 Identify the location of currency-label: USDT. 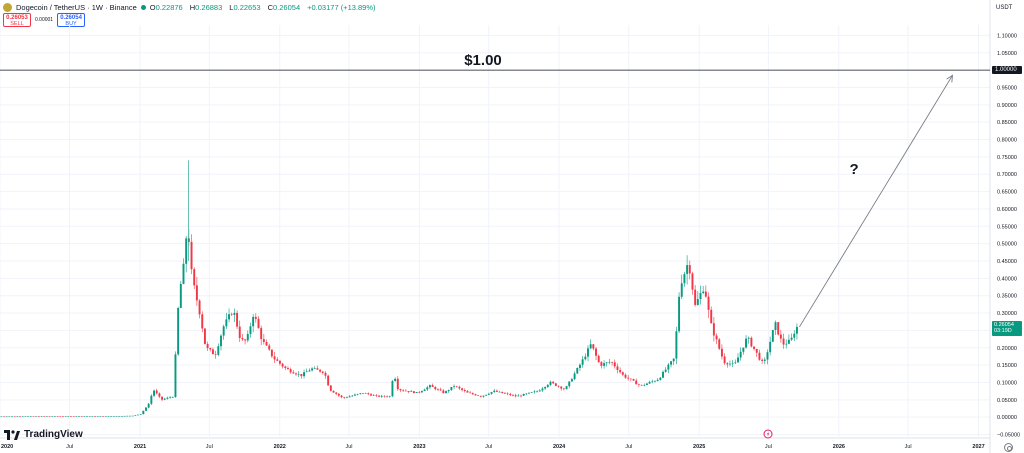
(1004, 8).